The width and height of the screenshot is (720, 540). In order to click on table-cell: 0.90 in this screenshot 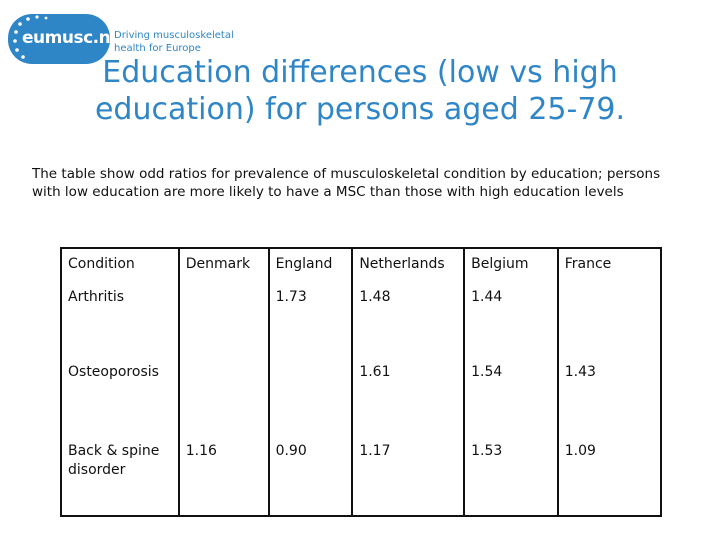, I will do `click(310, 476)`.